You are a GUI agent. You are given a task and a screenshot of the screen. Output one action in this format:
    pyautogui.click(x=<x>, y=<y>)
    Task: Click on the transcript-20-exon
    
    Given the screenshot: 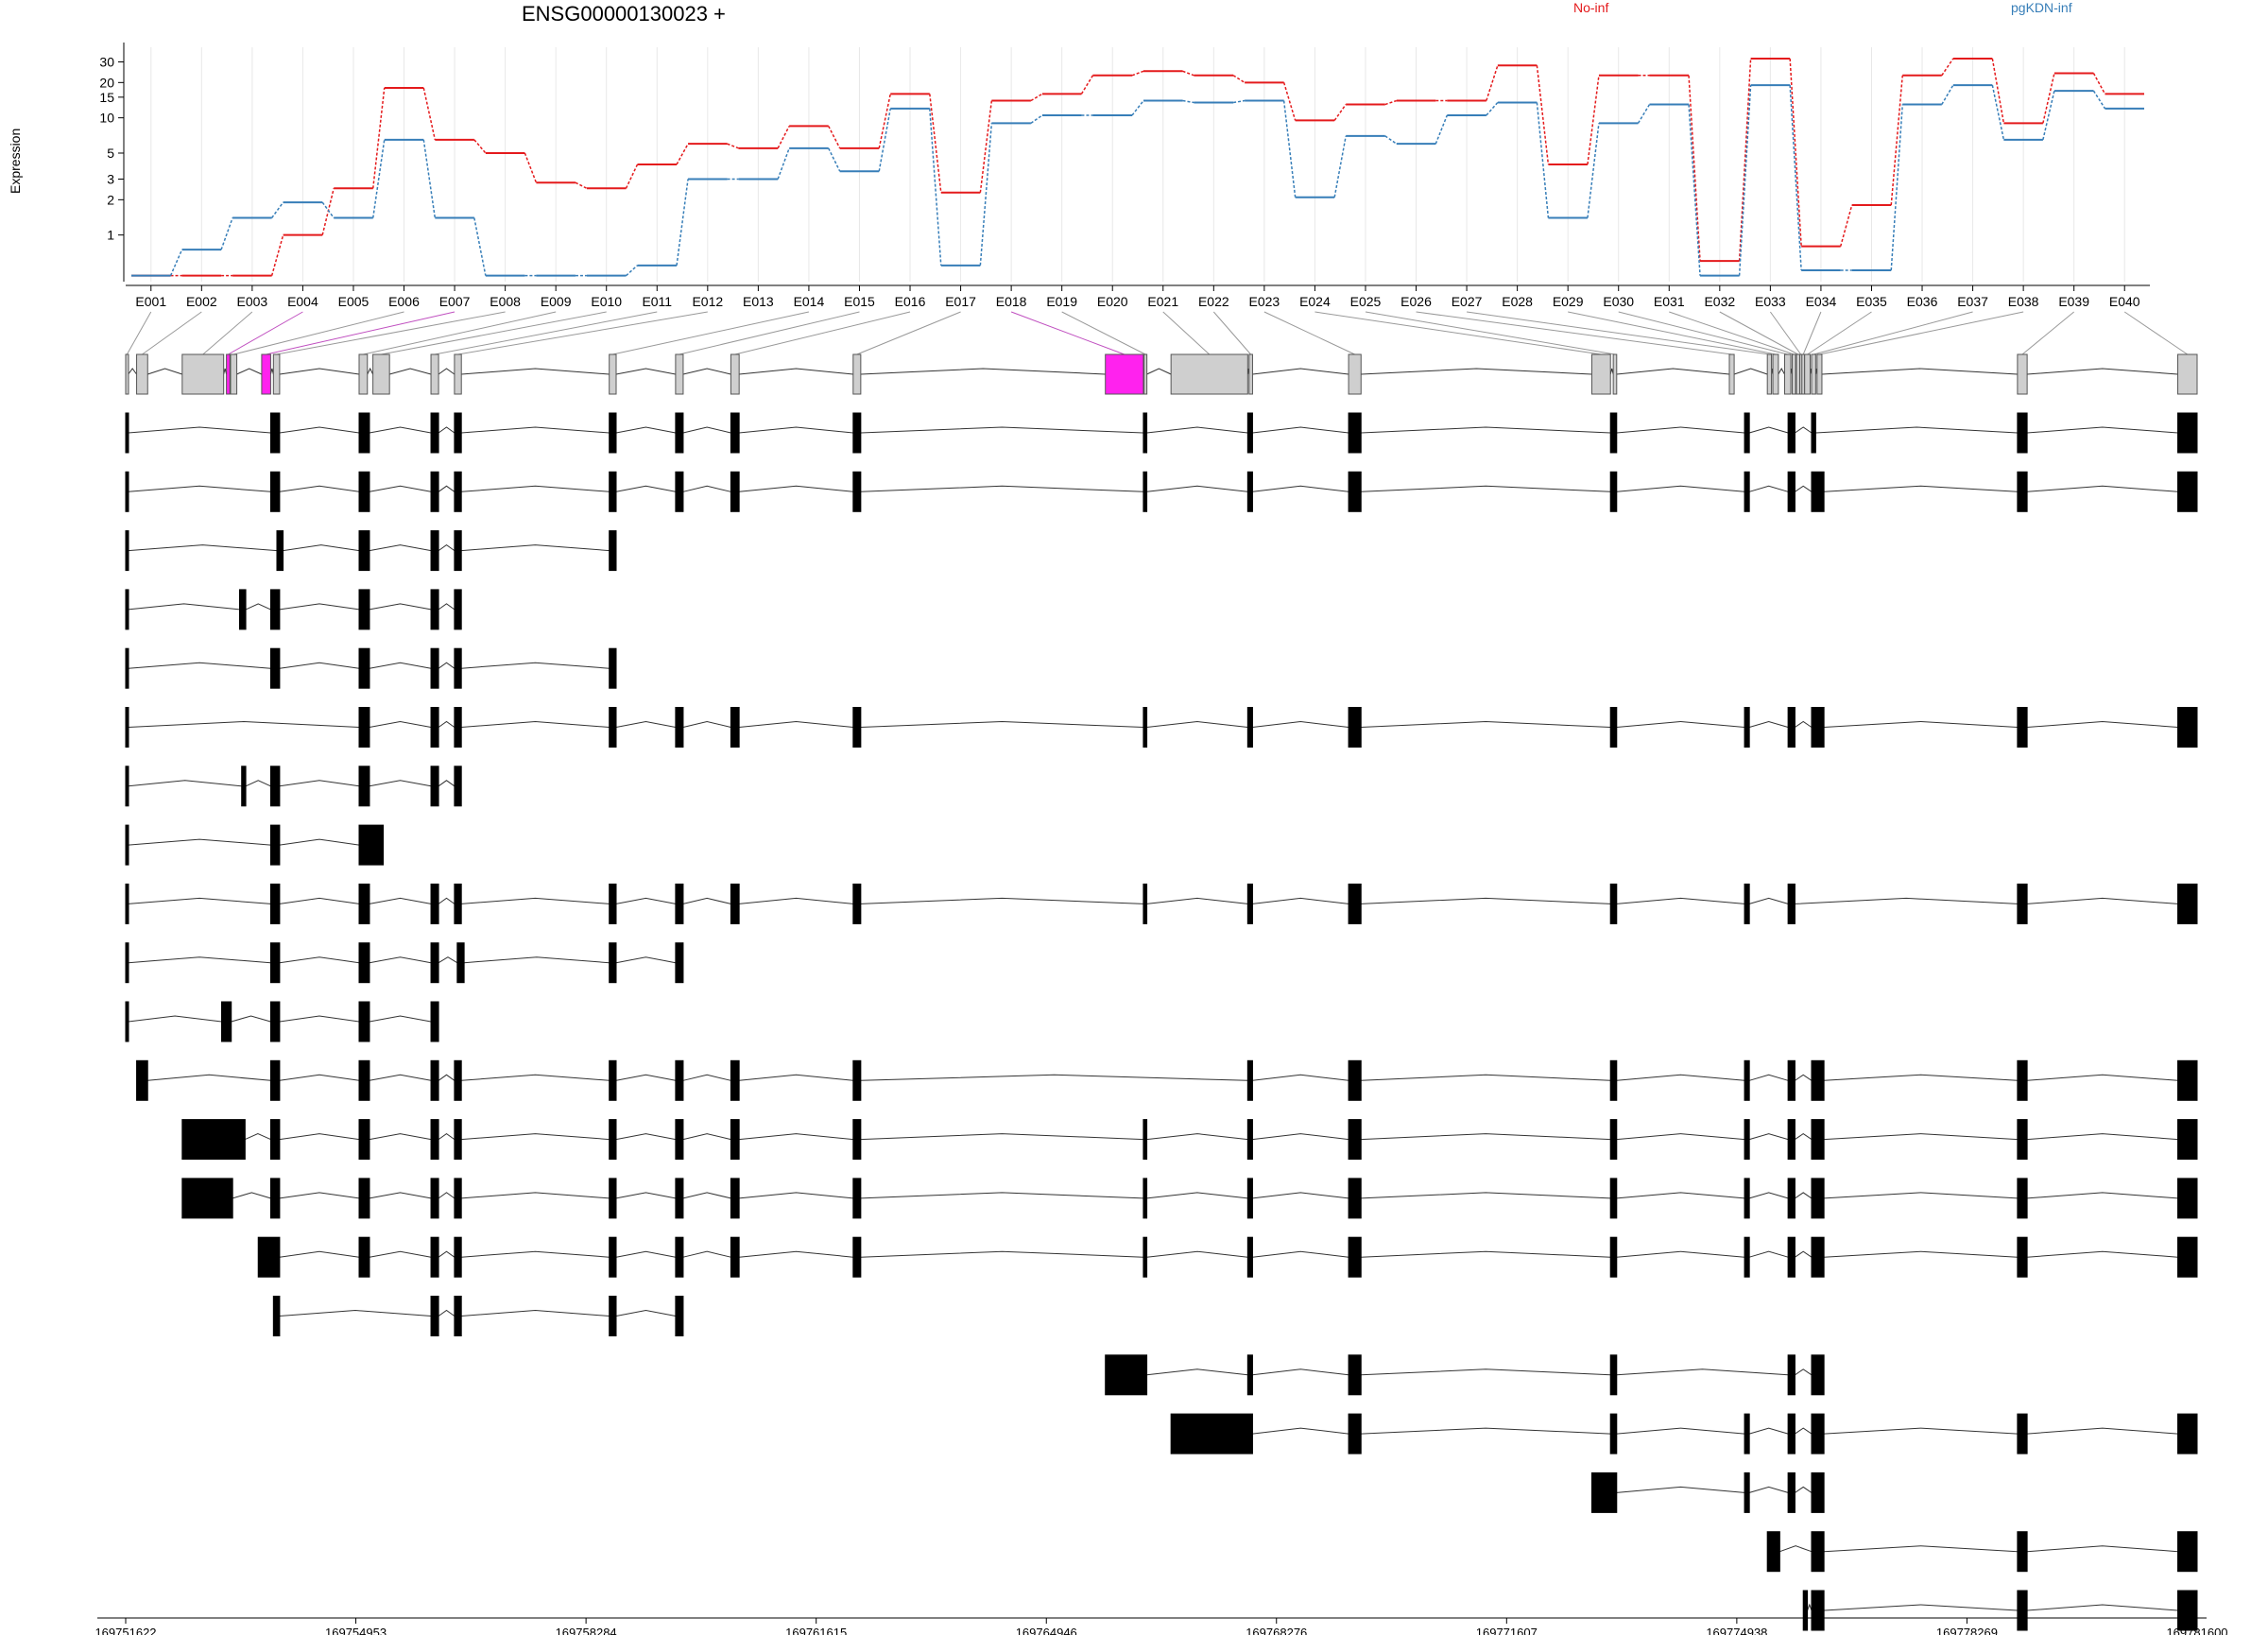 What is the action you would take?
    pyautogui.click(x=2187, y=1552)
    